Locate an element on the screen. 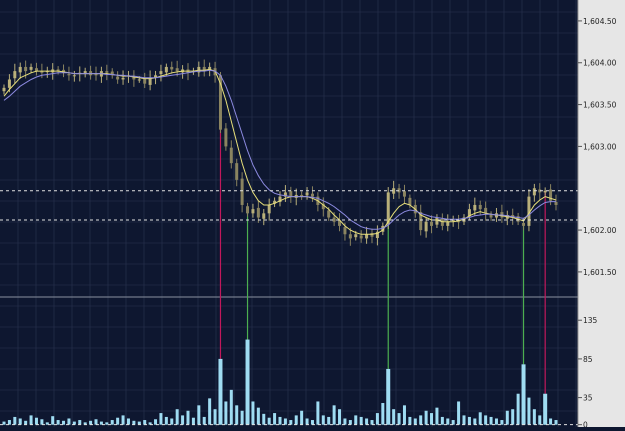 This screenshot has width=625, height=431. price-tick-label: 1,603.00 is located at coordinates (600, 146).